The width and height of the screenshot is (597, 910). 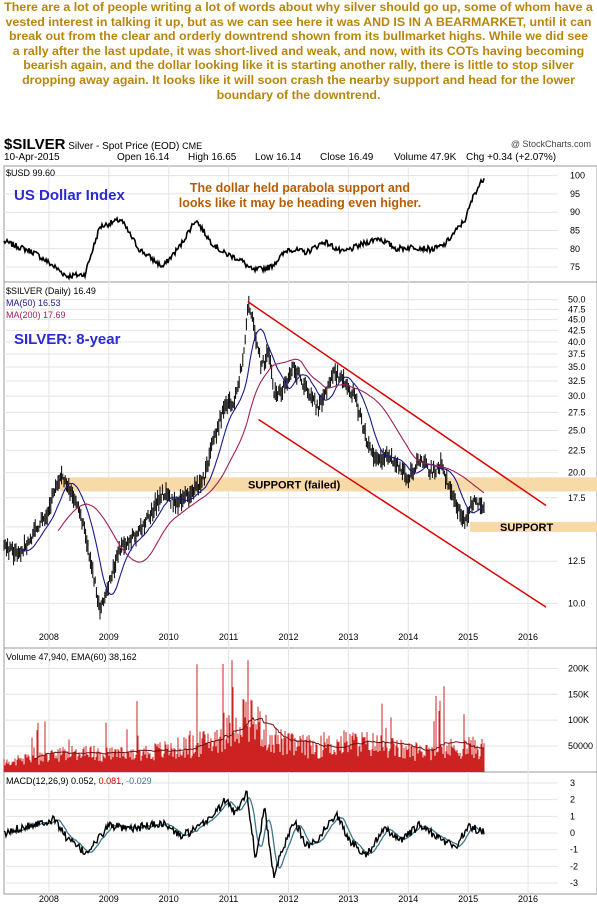 I want to click on y-tick-label: -1, so click(x=574, y=850).